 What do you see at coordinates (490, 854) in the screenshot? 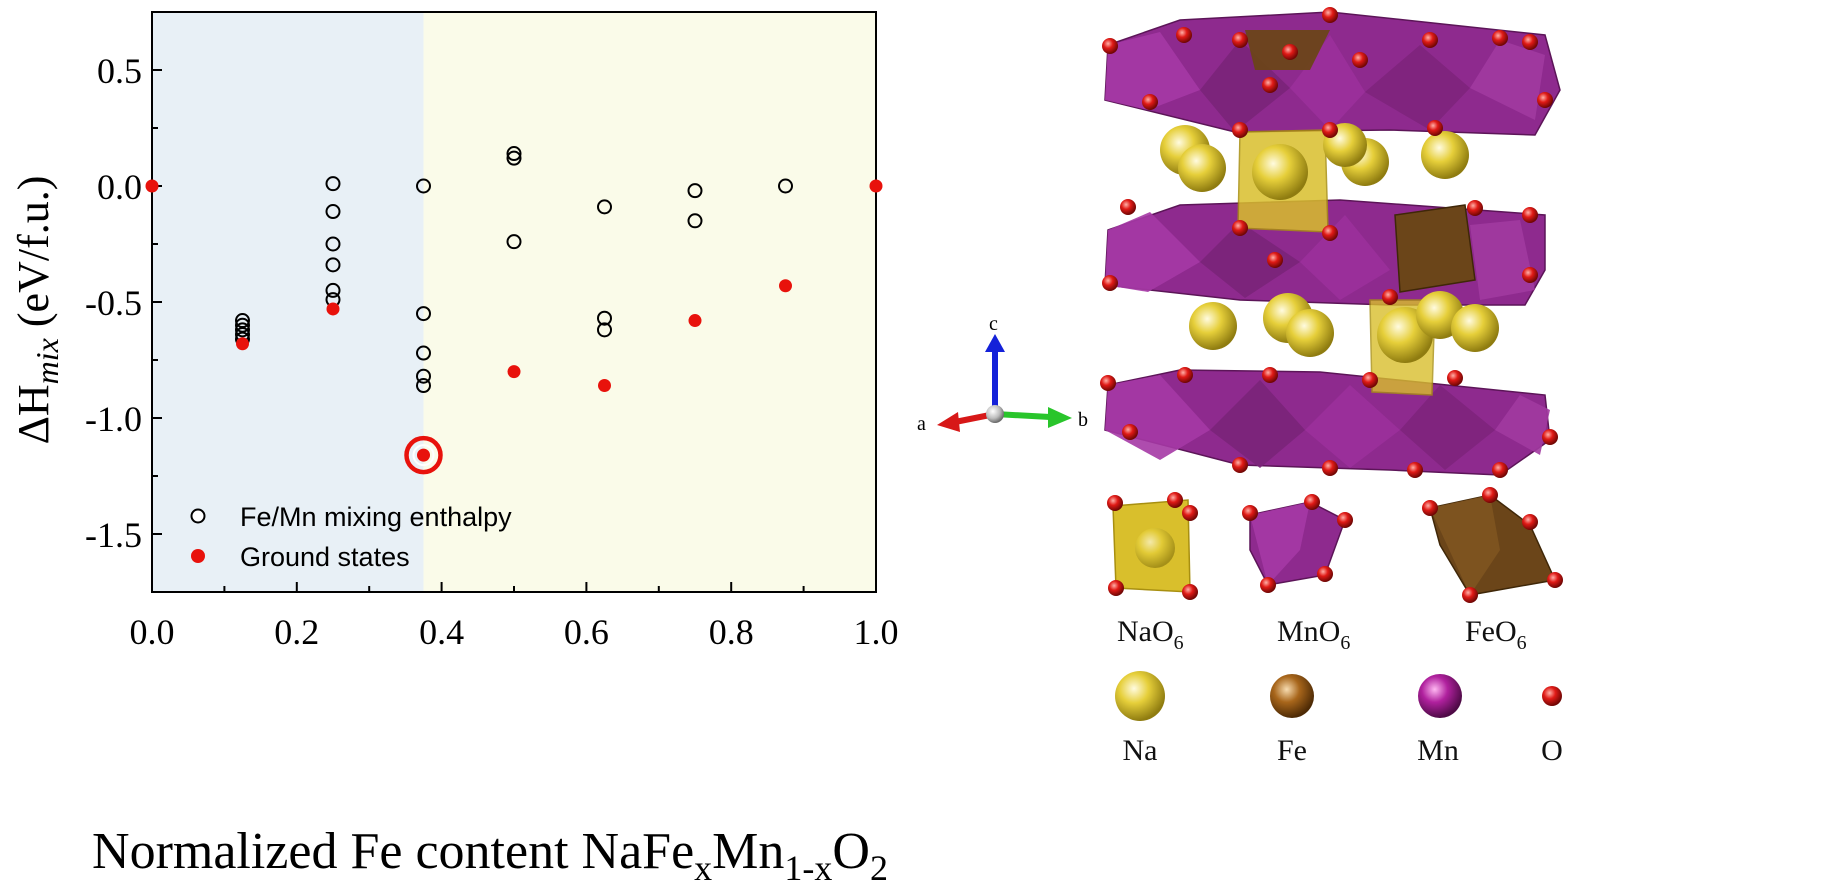
I see `x-axis-title: Normalized Fe content NaFexMn1-xO2` at bounding box center [490, 854].